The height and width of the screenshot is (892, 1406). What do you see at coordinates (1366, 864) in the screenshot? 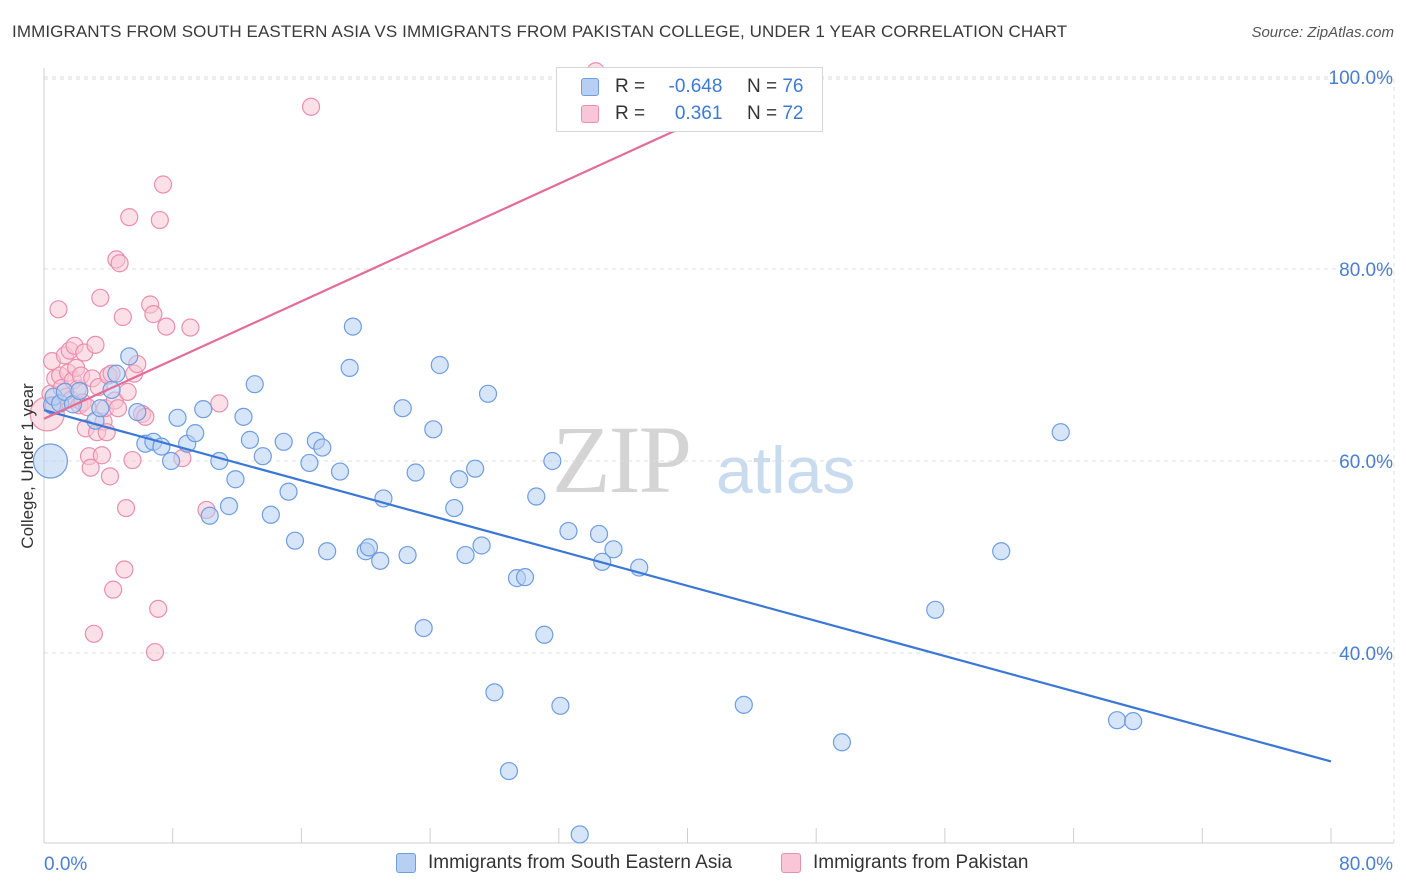
I see `x-tick-label-end: 80.0%` at bounding box center [1366, 864].